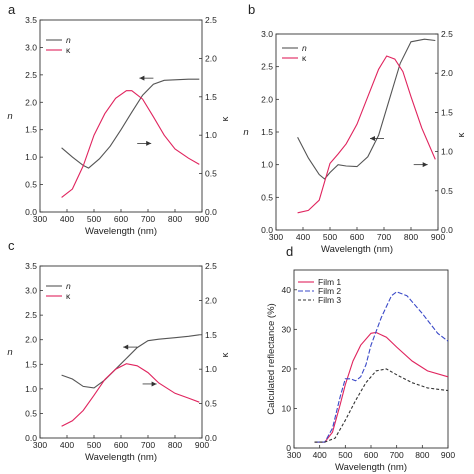 This screenshot has width=474, height=474. What do you see at coordinates (31, 212) in the screenshot?
I see `y-tick-label: 0.0` at bounding box center [31, 212].